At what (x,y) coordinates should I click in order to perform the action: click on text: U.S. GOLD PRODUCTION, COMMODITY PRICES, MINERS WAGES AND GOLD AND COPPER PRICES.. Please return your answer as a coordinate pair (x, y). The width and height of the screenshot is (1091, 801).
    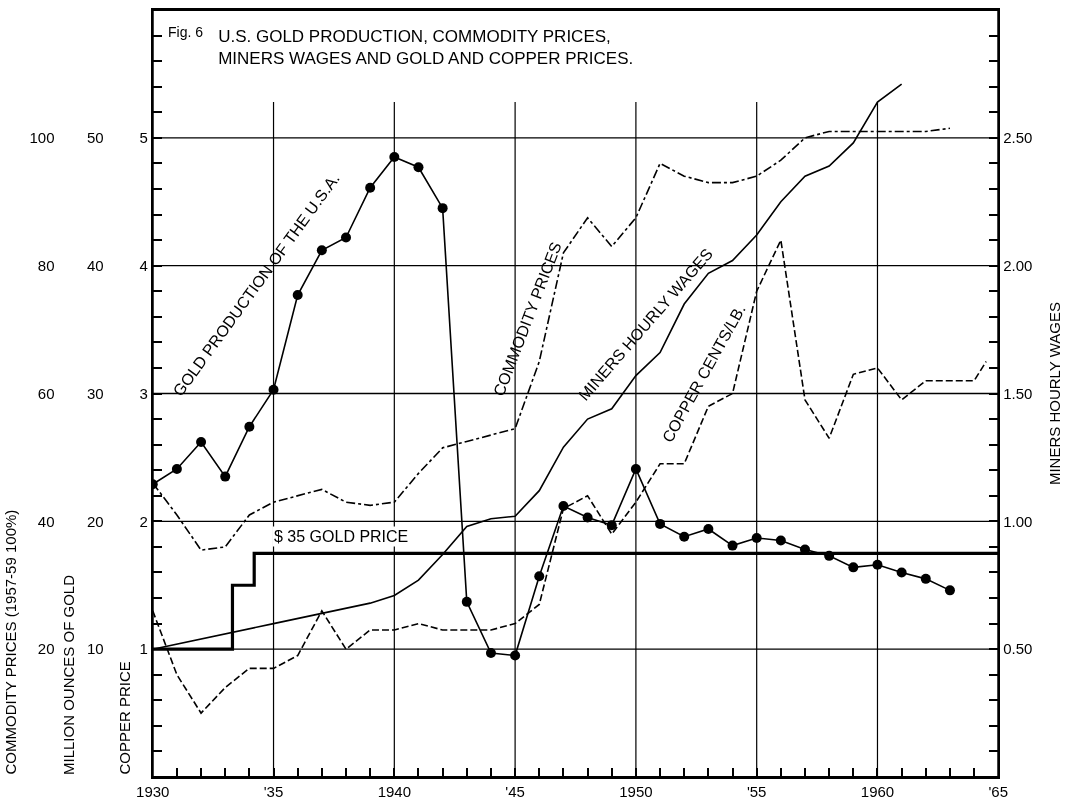
    Looking at the image, I should click on (426, 47).